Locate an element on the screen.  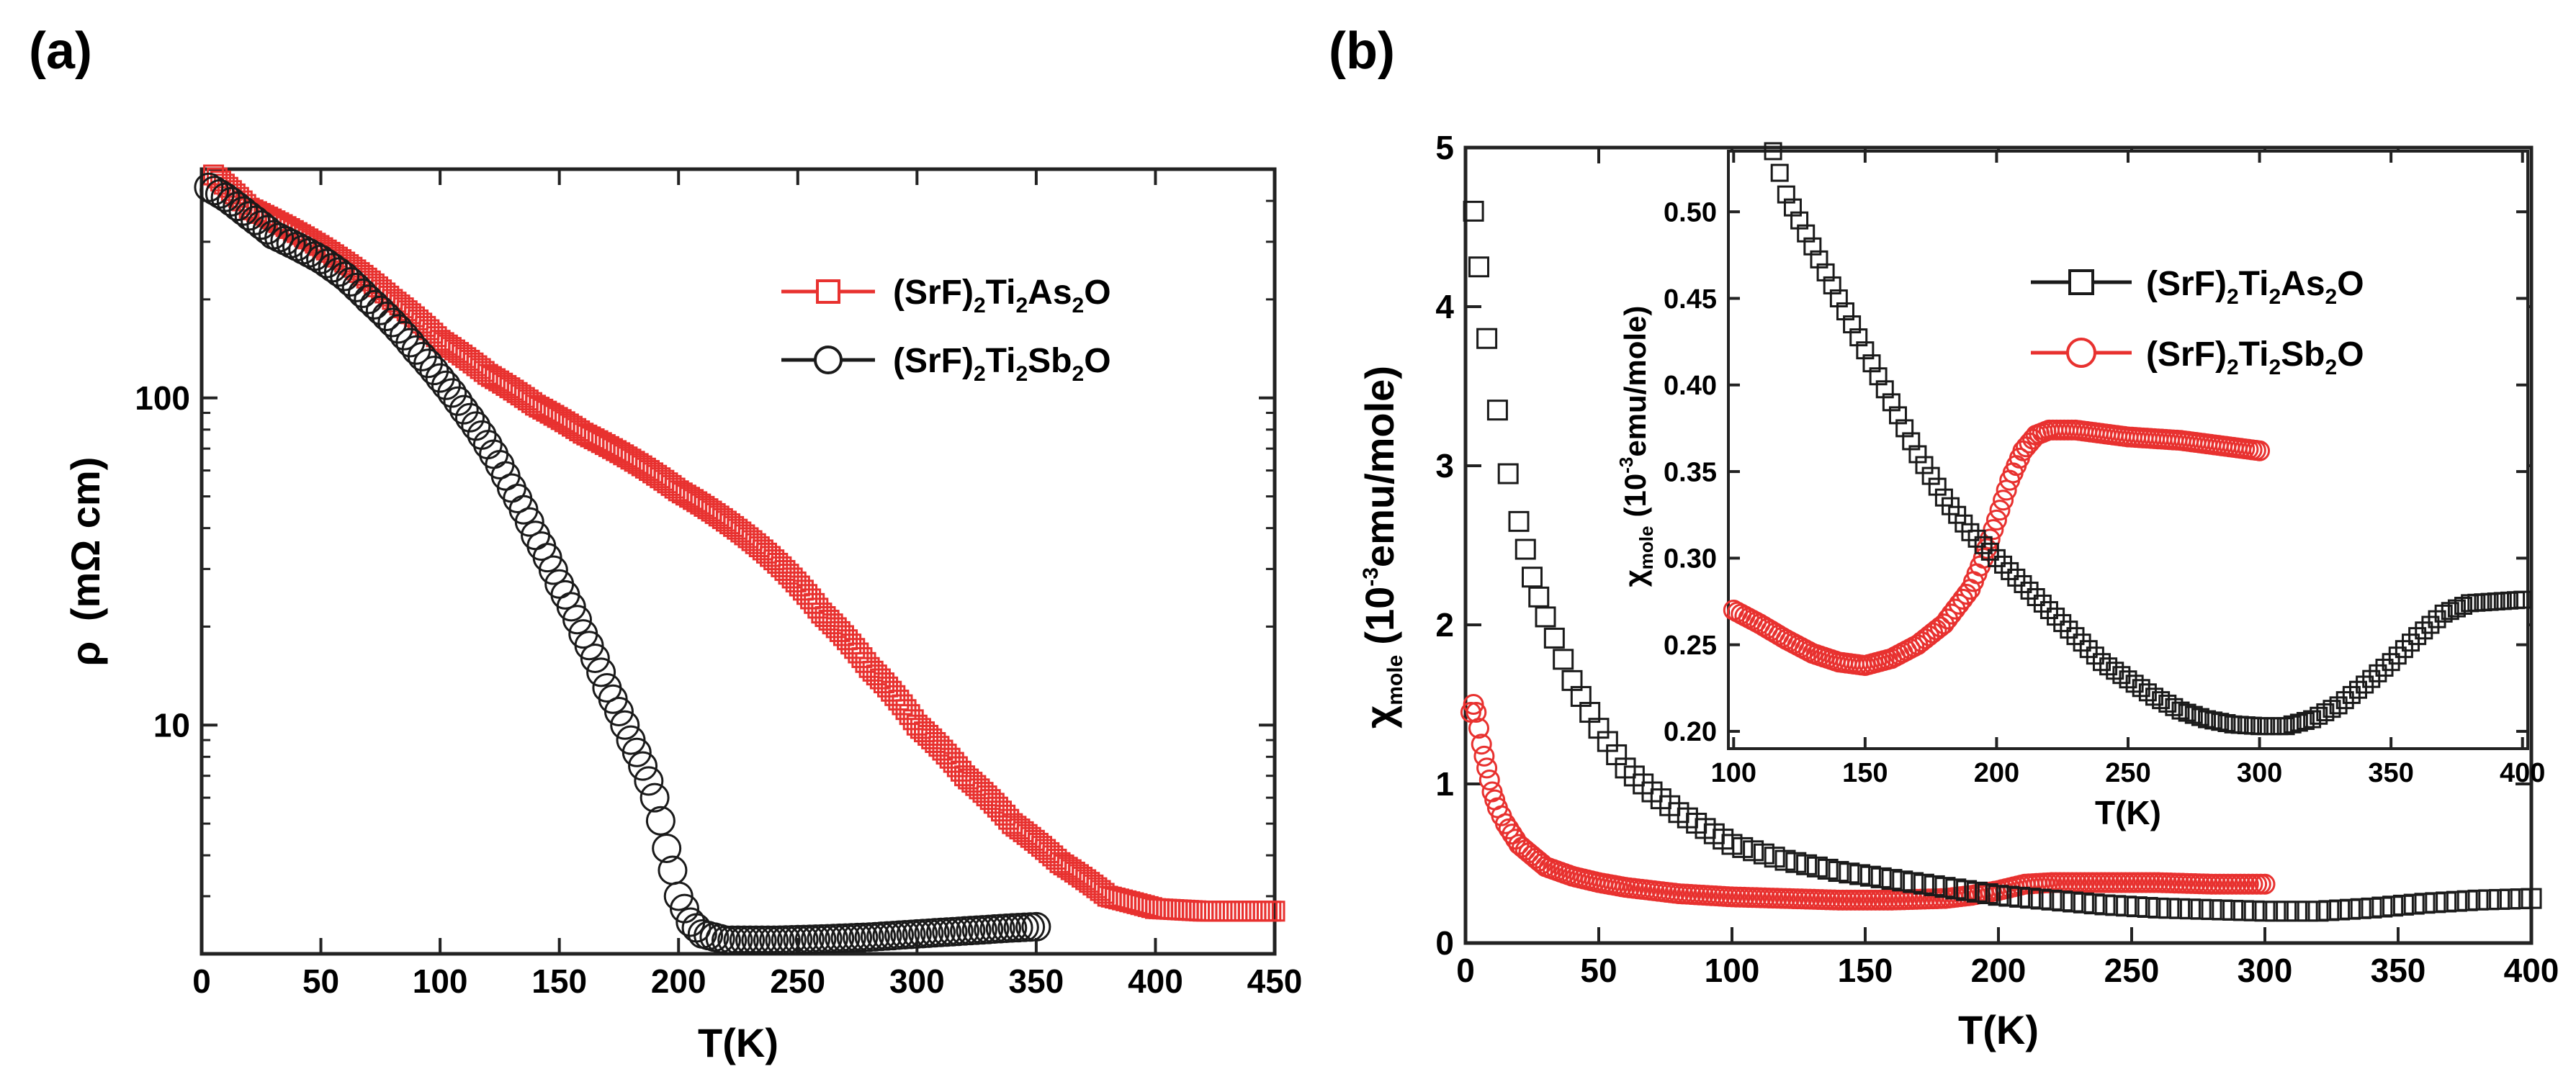
legend-a-2-s3: 2 is located at coordinates (1078, 374).